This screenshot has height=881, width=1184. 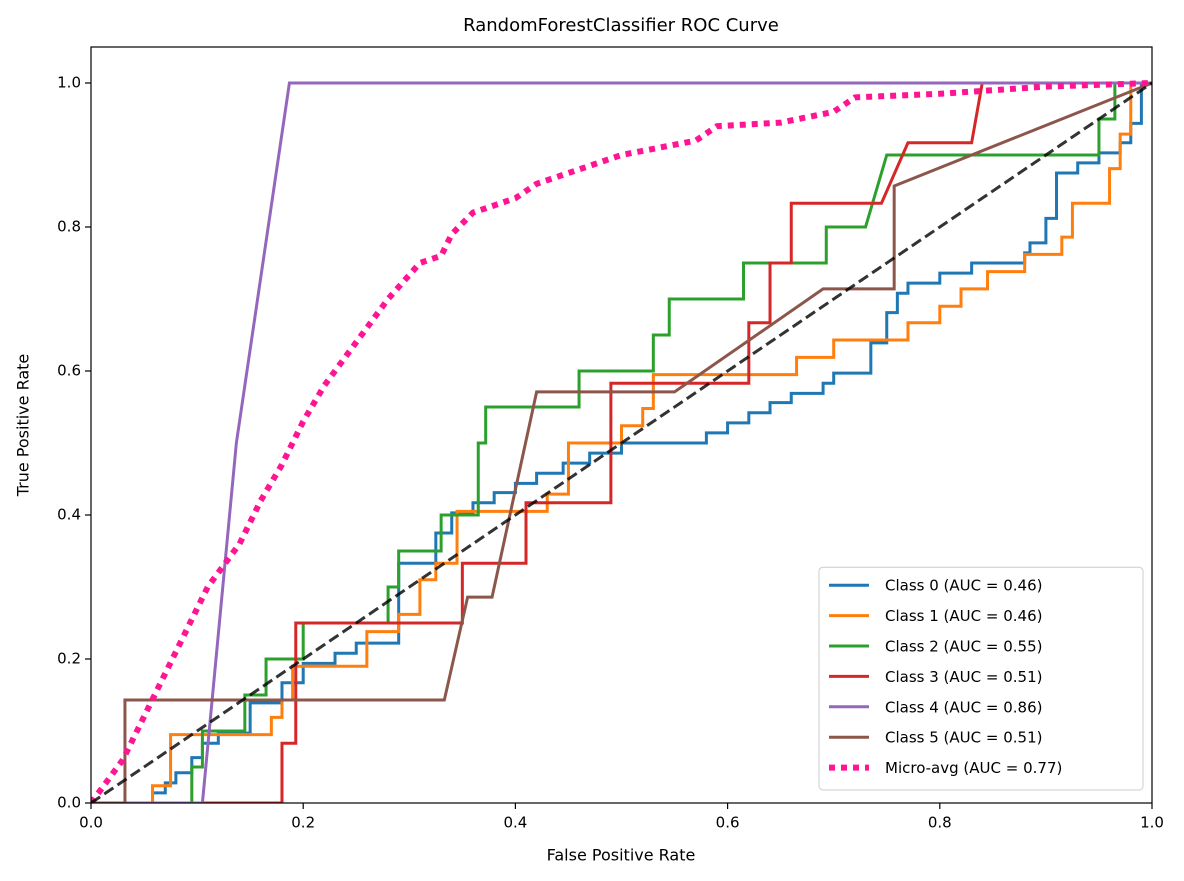 What do you see at coordinates (303, 823) in the screenshot?
I see `x-tick-label: 0.2` at bounding box center [303, 823].